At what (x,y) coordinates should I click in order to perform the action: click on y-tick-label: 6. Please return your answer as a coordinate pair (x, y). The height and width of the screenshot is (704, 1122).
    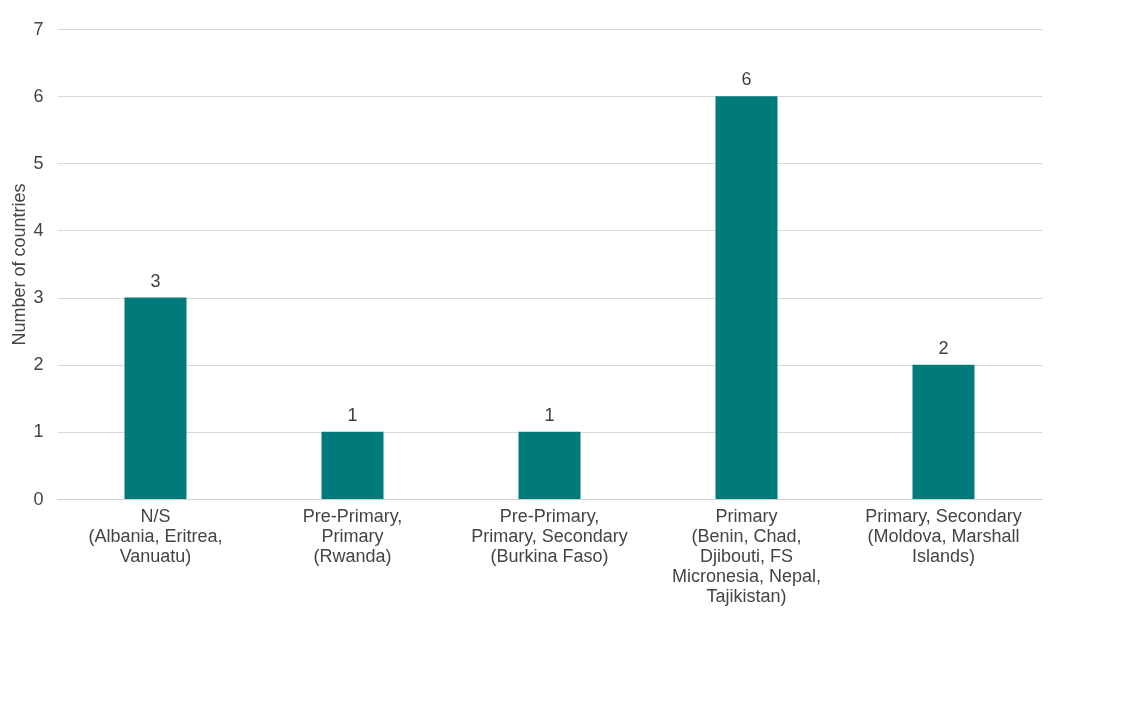
    Looking at the image, I should click on (38, 95).